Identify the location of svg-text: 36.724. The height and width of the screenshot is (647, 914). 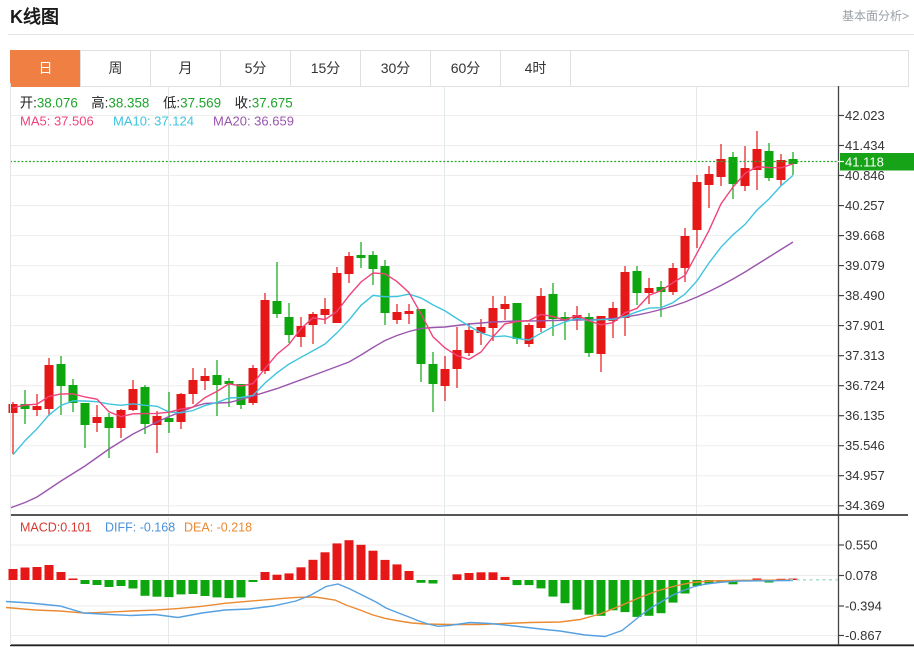
(865, 385).